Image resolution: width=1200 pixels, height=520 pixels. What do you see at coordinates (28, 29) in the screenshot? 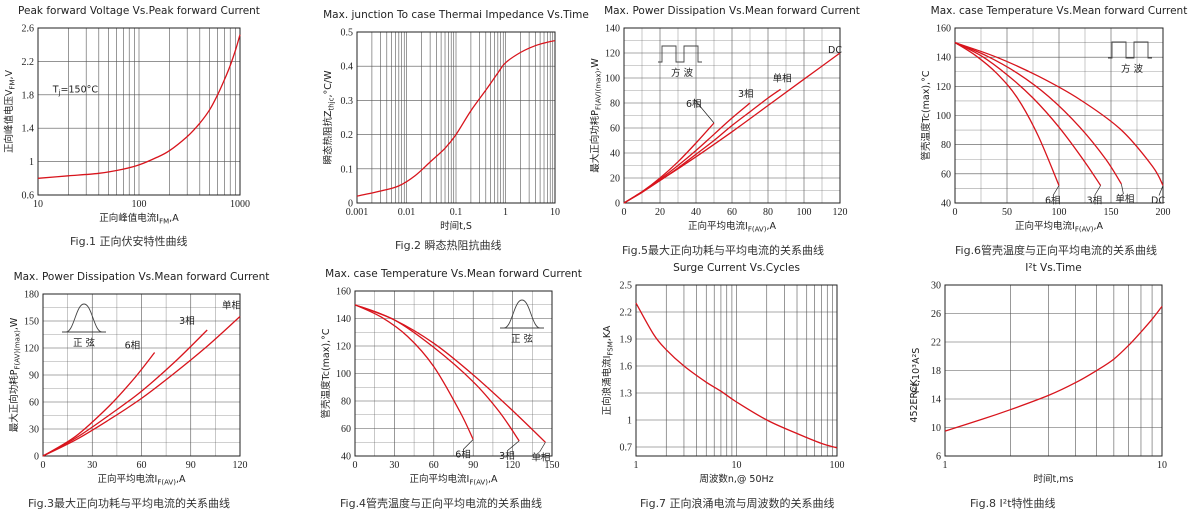
I see `y-tick-label: 2.6` at bounding box center [28, 29].